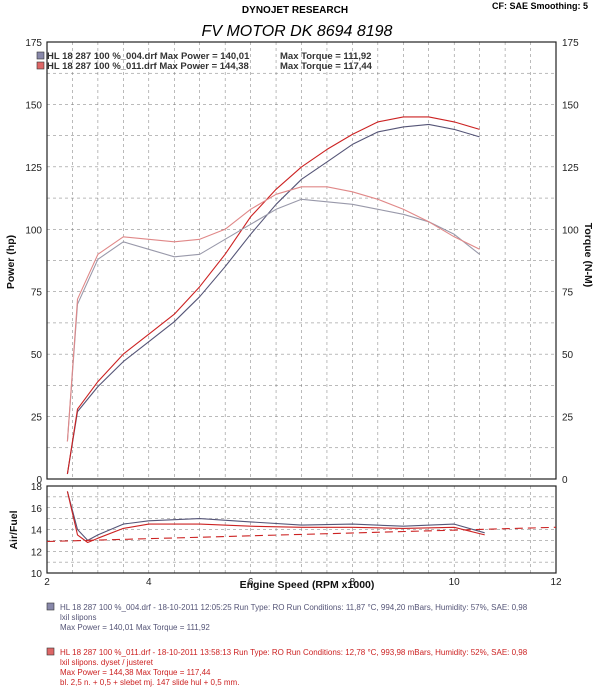  I want to click on y-tick-label: 175, so click(33, 43).